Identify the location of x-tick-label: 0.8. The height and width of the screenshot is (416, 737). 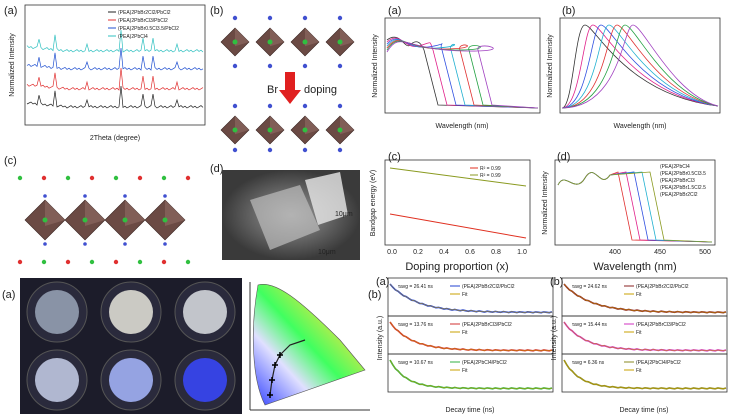
(496, 252).